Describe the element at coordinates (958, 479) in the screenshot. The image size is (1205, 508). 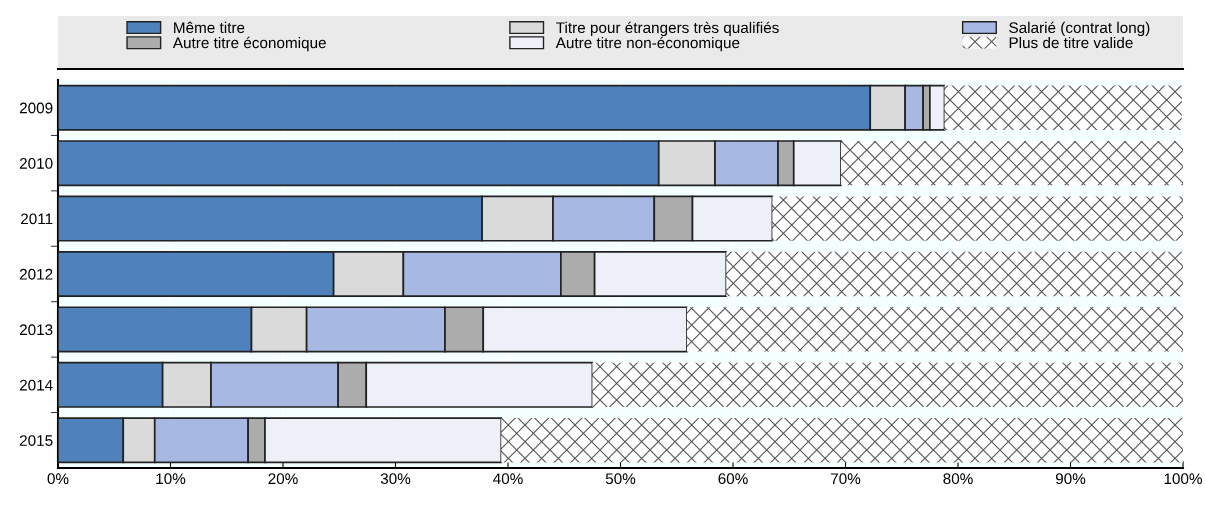
I see `x-tick-label: 80%` at that location.